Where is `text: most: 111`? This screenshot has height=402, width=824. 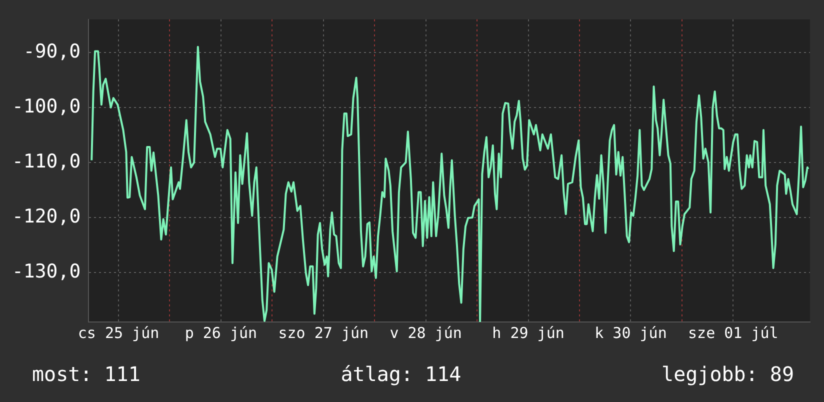 text: most: 111 is located at coordinates (86, 374).